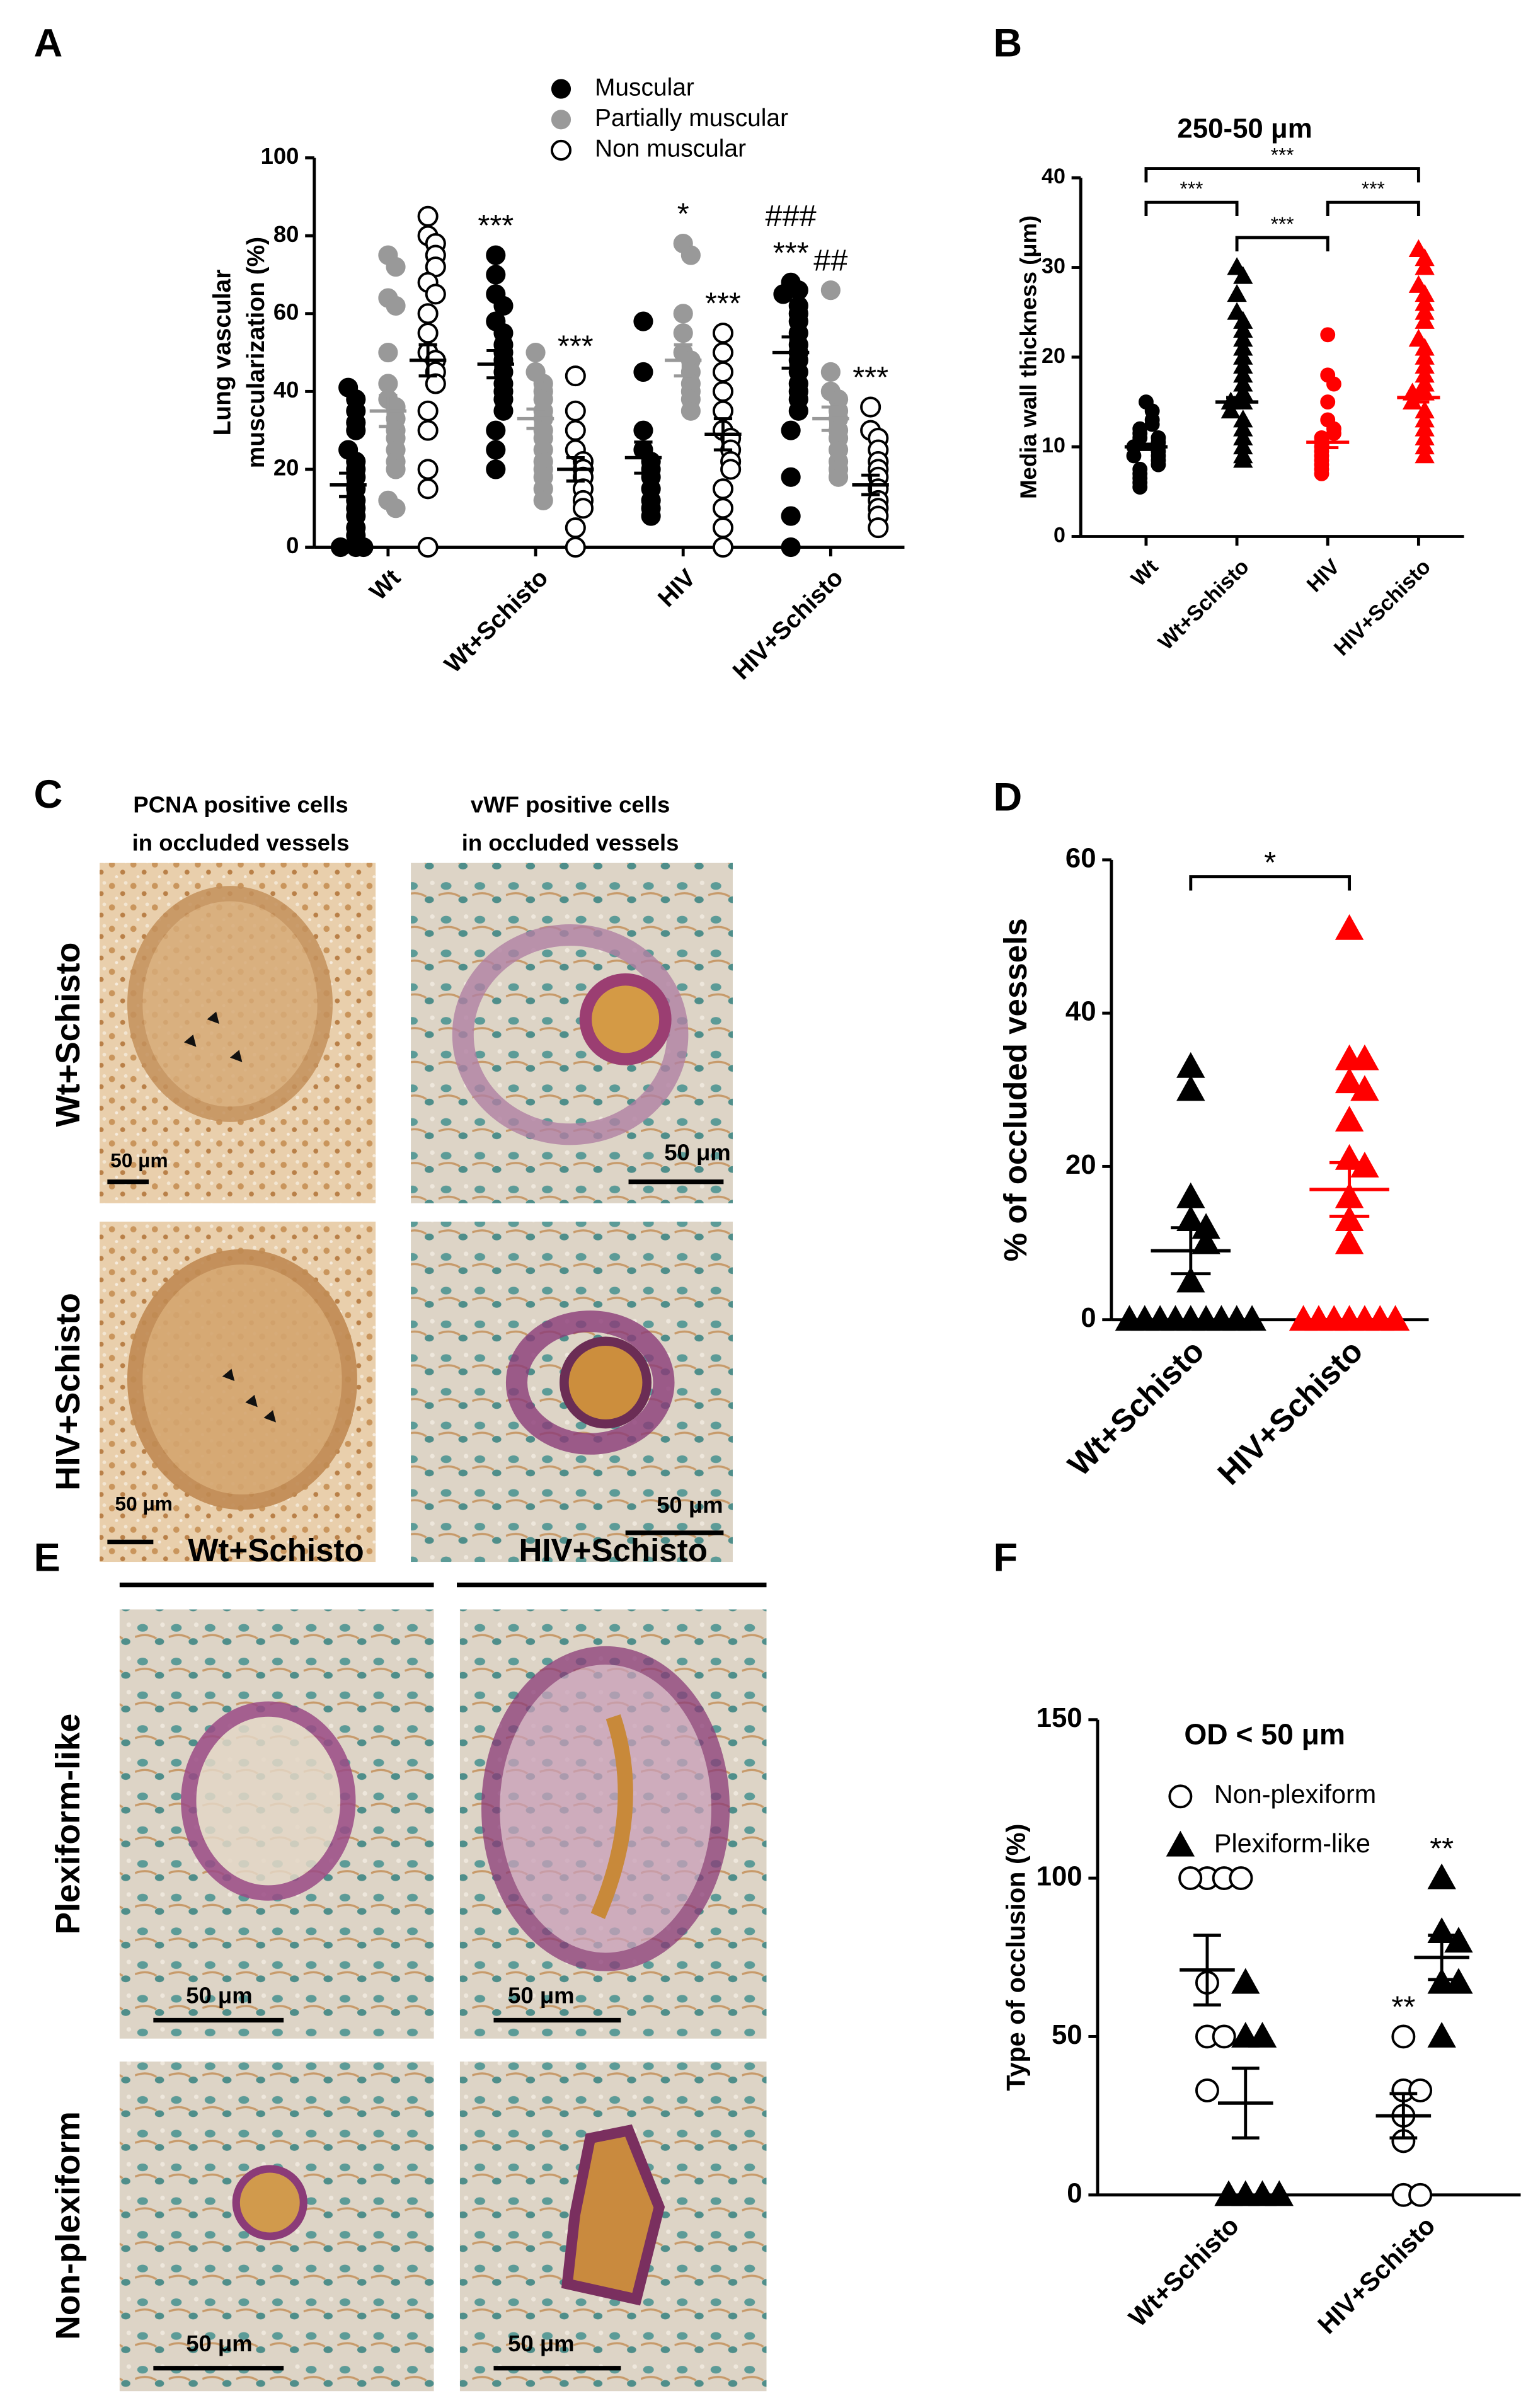 Image resolution: width=1533 pixels, height=2408 pixels. Describe the element at coordinates (677, 588) in the screenshot. I see `x-tick-label: HIV` at that location.